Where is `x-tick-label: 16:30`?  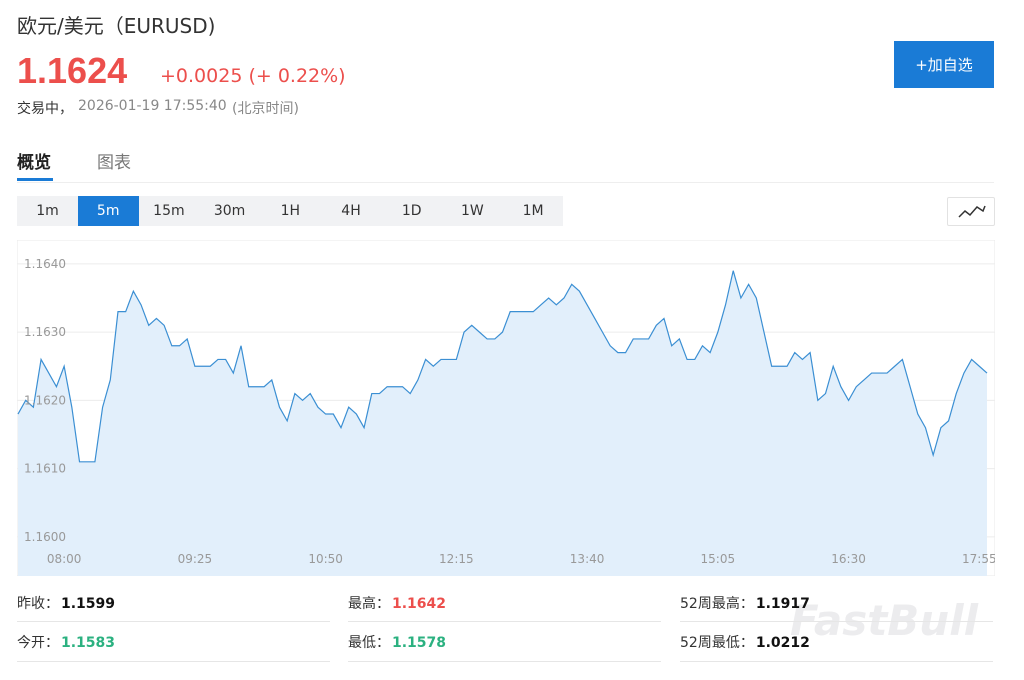 x-tick-label: 16:30 is located at coordinates (848, 559).